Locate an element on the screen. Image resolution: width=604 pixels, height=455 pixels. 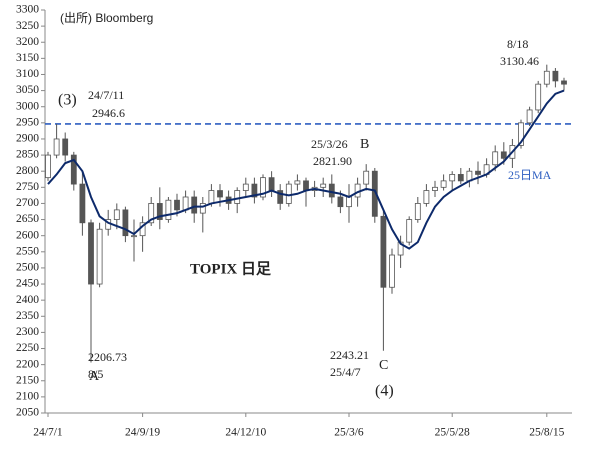
x-tick-label: 24/9/19 is located at coordinates (142, 433).